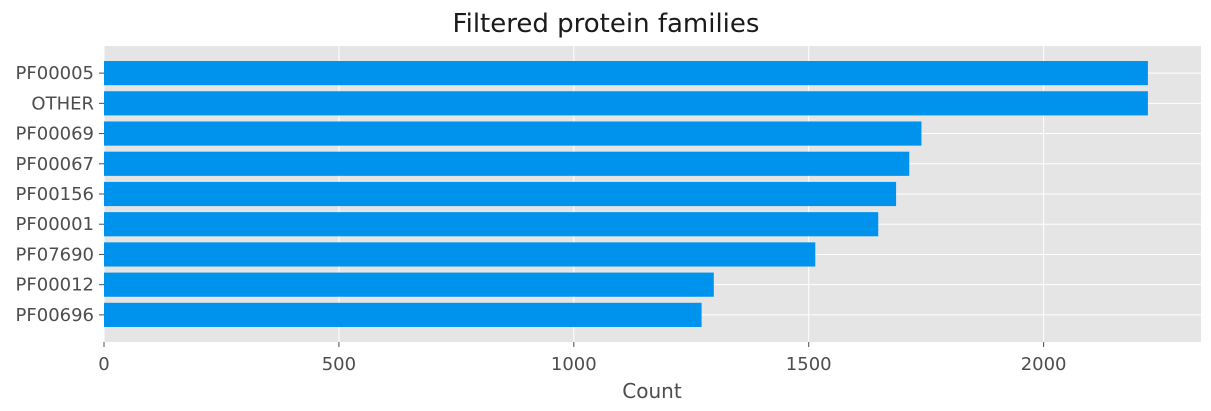  I want to click on x-tick-labels: 0 500 1000 1500 2000, so click(582, 358).